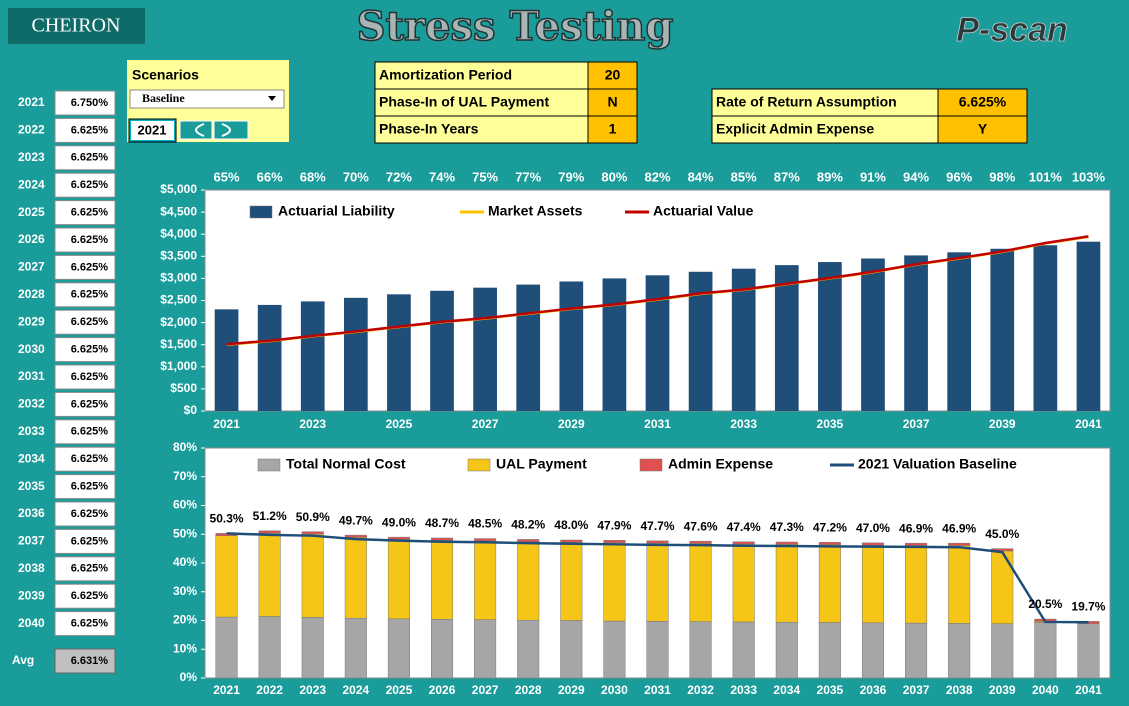 The width and height of the screenshot is (1129, 706). What do you see at coordinates (1002, 690) in the screenshot?
I see `x-tick-label: 2039` at bounding box center [1002, 690].